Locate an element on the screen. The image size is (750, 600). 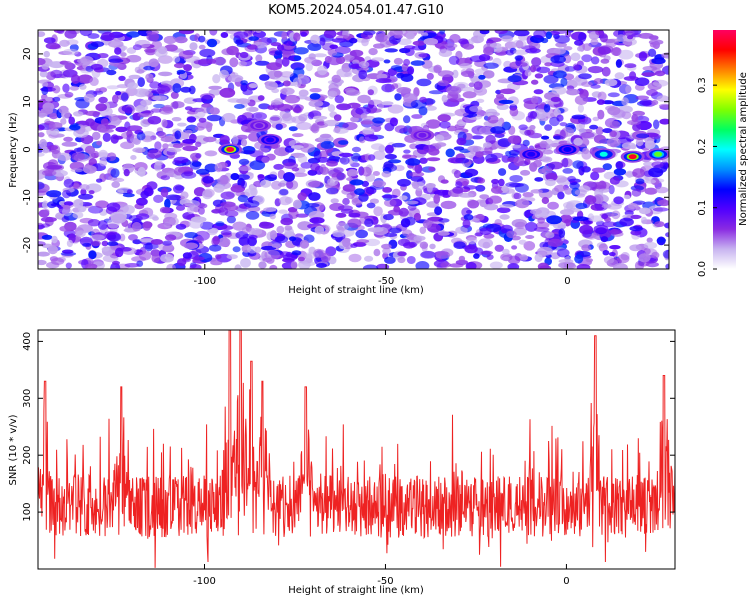
y-tick-label: 0 is located at coordinates (27, 149).